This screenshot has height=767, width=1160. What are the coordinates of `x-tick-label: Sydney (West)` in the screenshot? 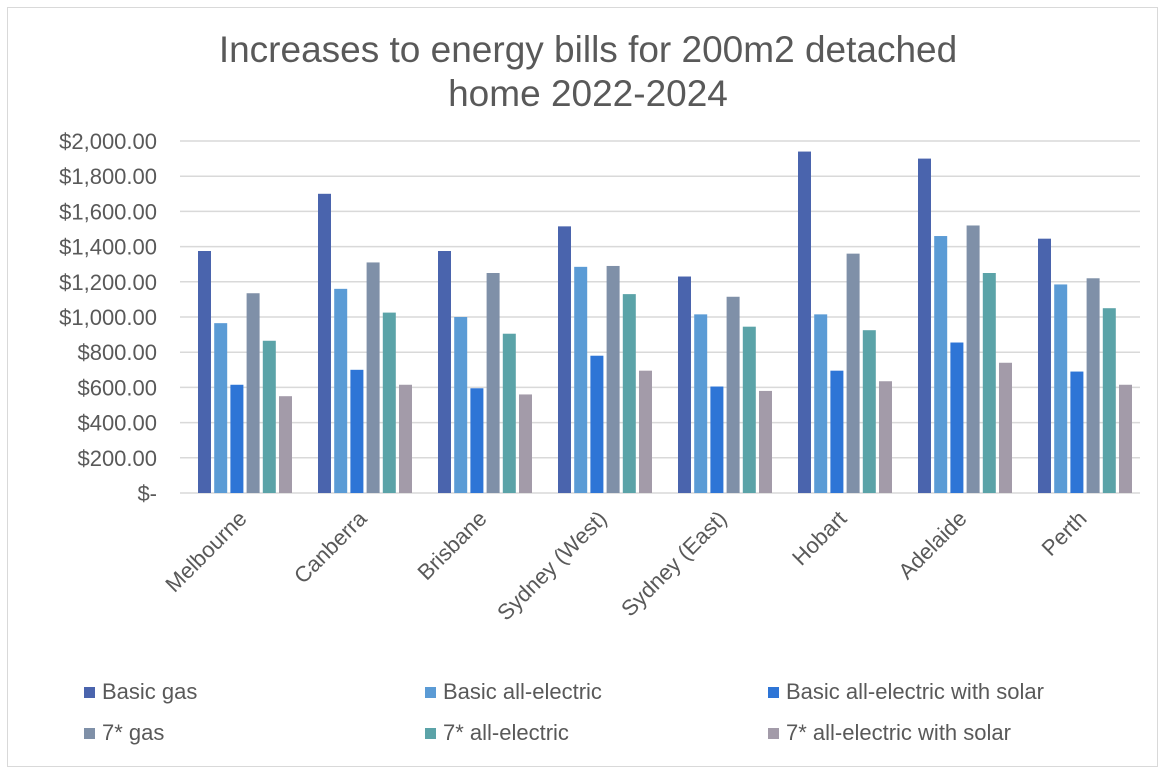 It's located at (551, 565).